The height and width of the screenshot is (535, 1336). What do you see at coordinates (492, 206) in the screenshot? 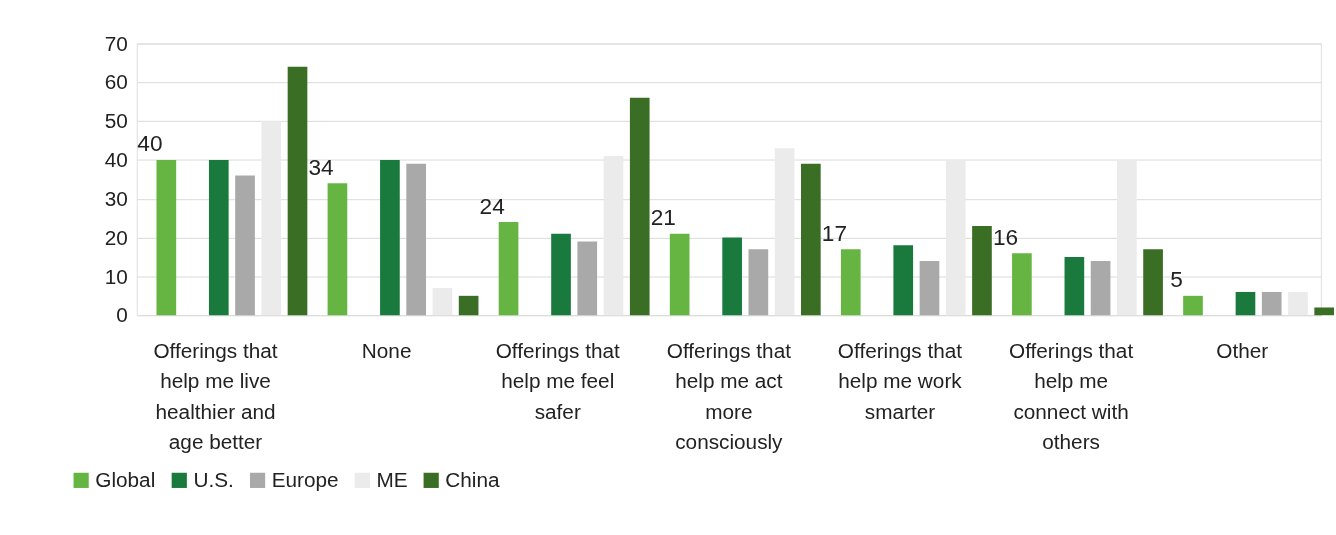
I see `data-label: 24` at bounding box center [492, 206].